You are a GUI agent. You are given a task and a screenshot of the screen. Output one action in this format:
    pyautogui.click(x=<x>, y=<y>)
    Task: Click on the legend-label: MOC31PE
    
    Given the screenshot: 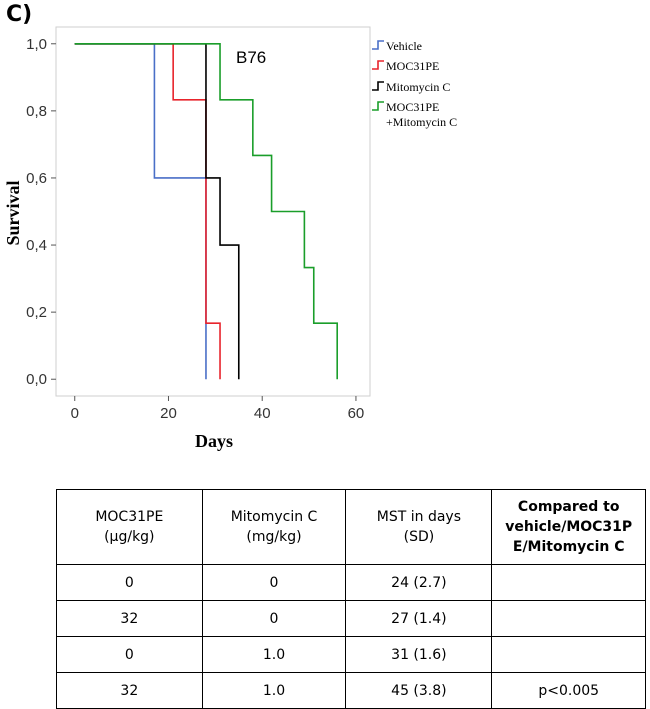 What is the action you would take?
    pyautogui.click(x=412, y=66)
    